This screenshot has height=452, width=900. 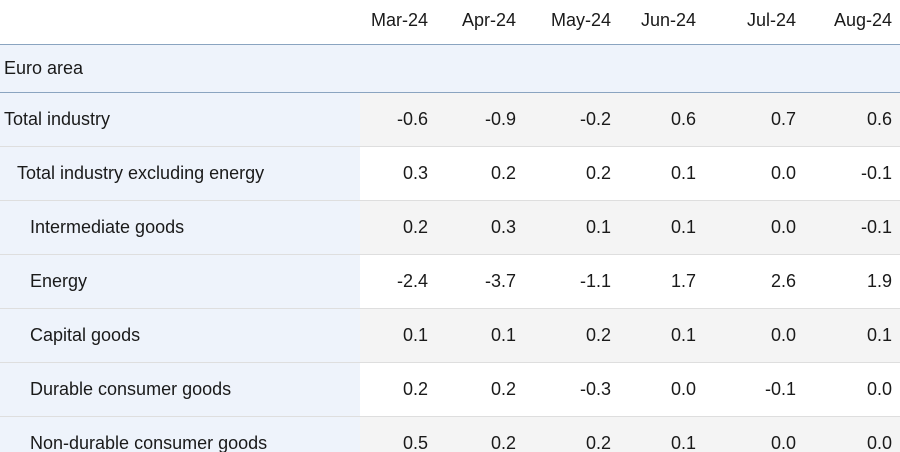 What do you see at coordinates (571, 389) in the screenshot?
I see `table-cell: -0.3` at bounding box center [571, 389].